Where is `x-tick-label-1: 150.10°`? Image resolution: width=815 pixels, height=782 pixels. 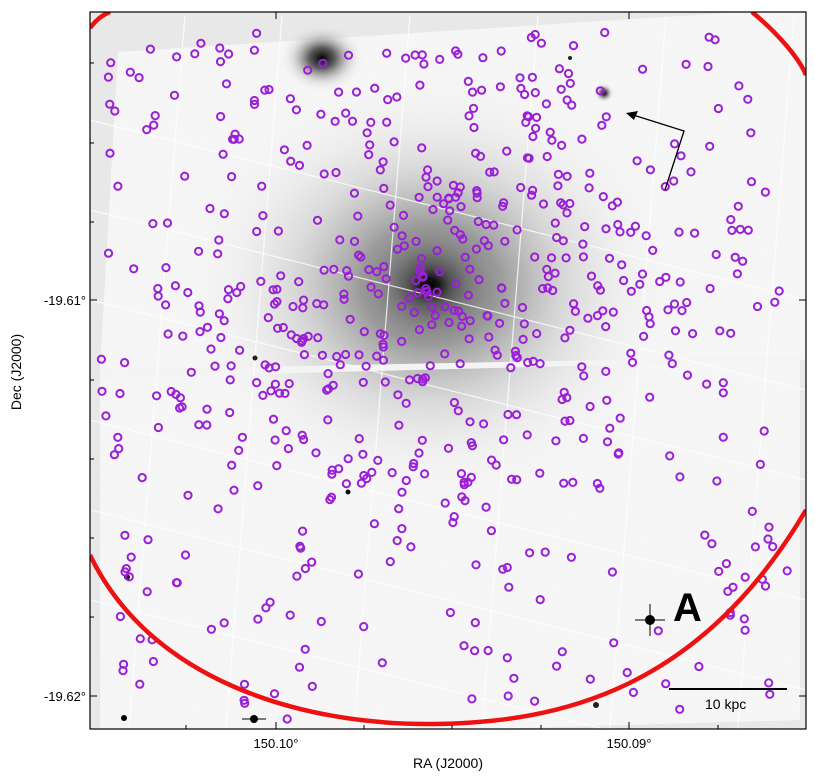
x-tick-label-1: 150.10° is located at coordinates (276, 743).